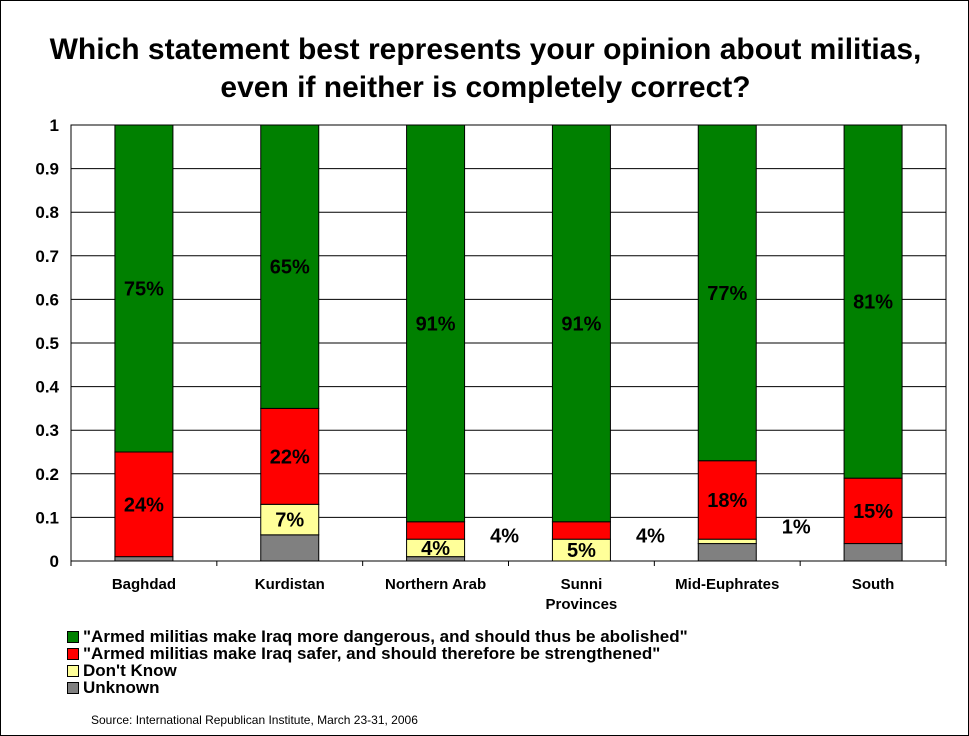  I want to click on x-category-label: Kurdistan, so click(290, 584).